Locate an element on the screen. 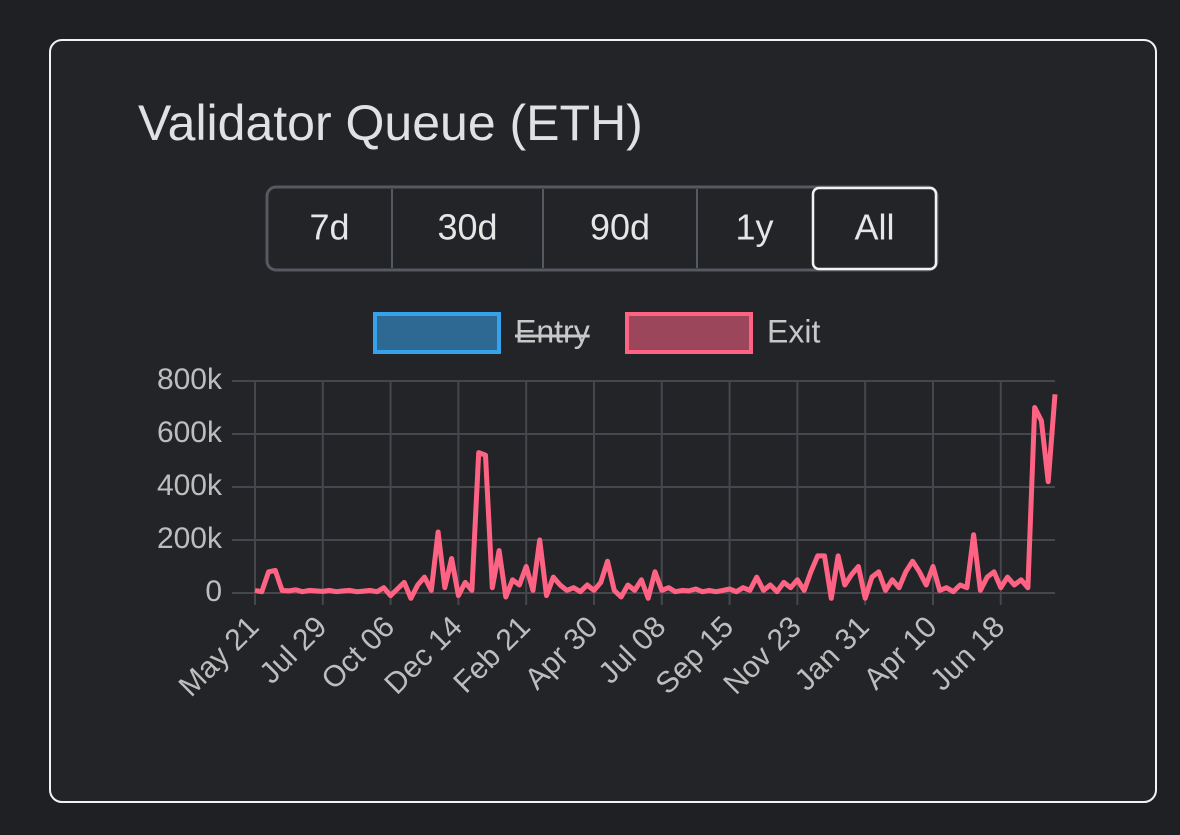 The image size is (1180, 835). range-button-label: 90d is located at coordinates (620, 227).